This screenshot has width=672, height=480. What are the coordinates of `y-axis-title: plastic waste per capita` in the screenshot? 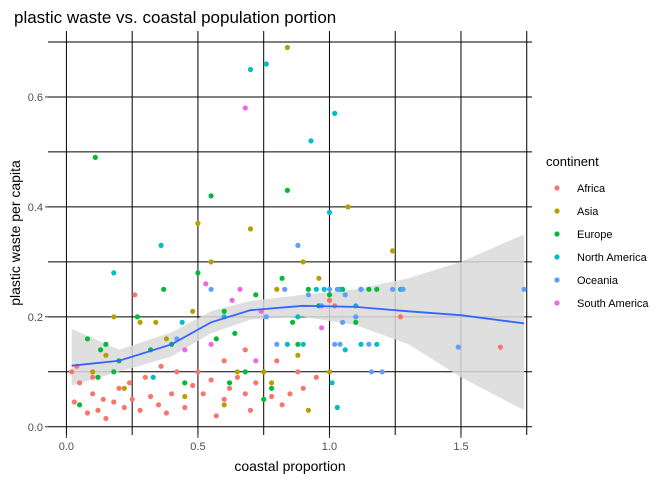 It's located at (15, 233).